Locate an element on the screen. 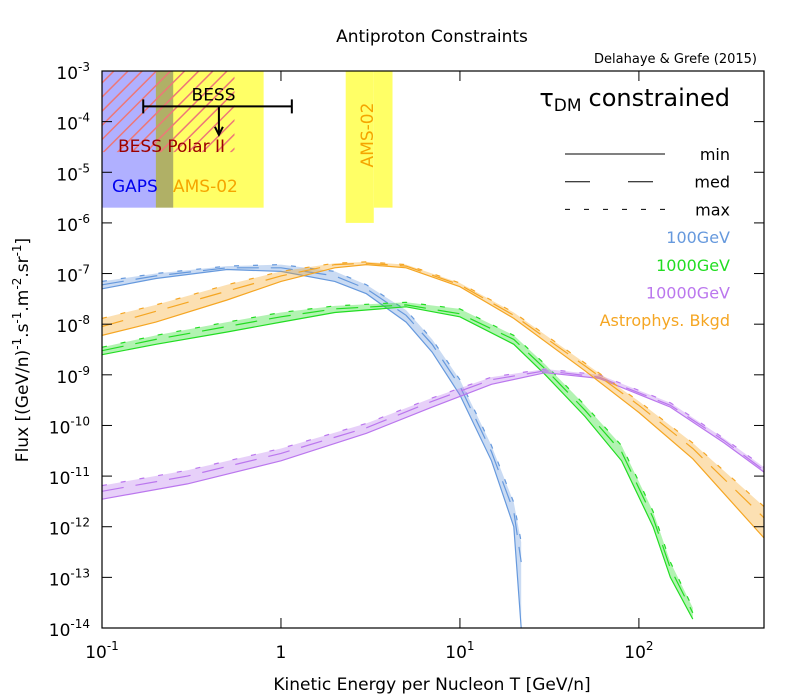  y-tick-label: 10⁻¹³ is located at coordinates (69, 578).